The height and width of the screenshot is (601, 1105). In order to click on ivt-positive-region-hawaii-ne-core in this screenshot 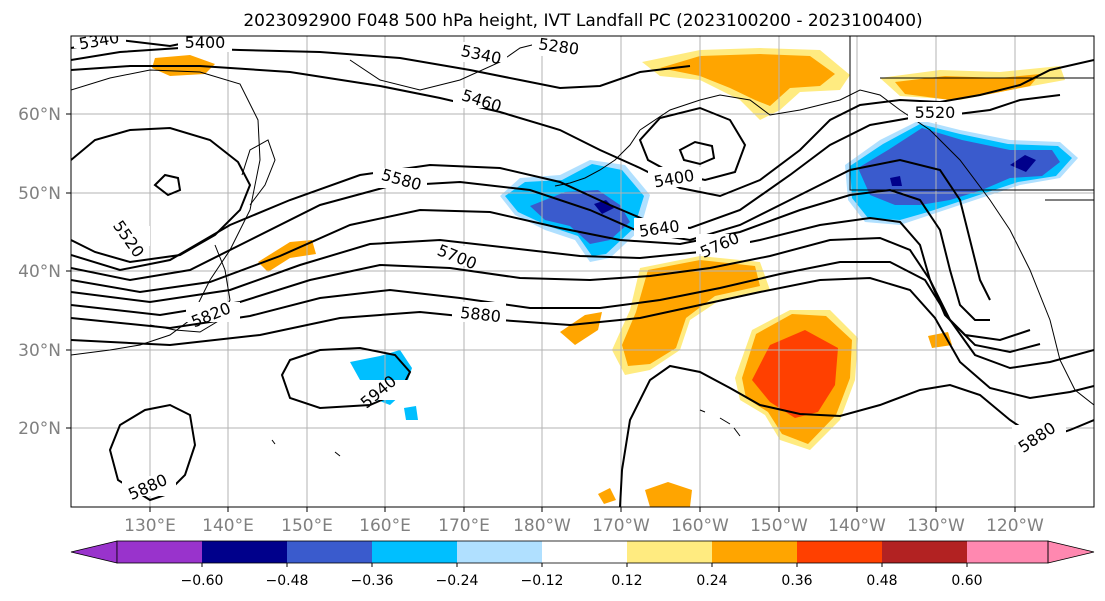, I will do `click(795, 374)`.